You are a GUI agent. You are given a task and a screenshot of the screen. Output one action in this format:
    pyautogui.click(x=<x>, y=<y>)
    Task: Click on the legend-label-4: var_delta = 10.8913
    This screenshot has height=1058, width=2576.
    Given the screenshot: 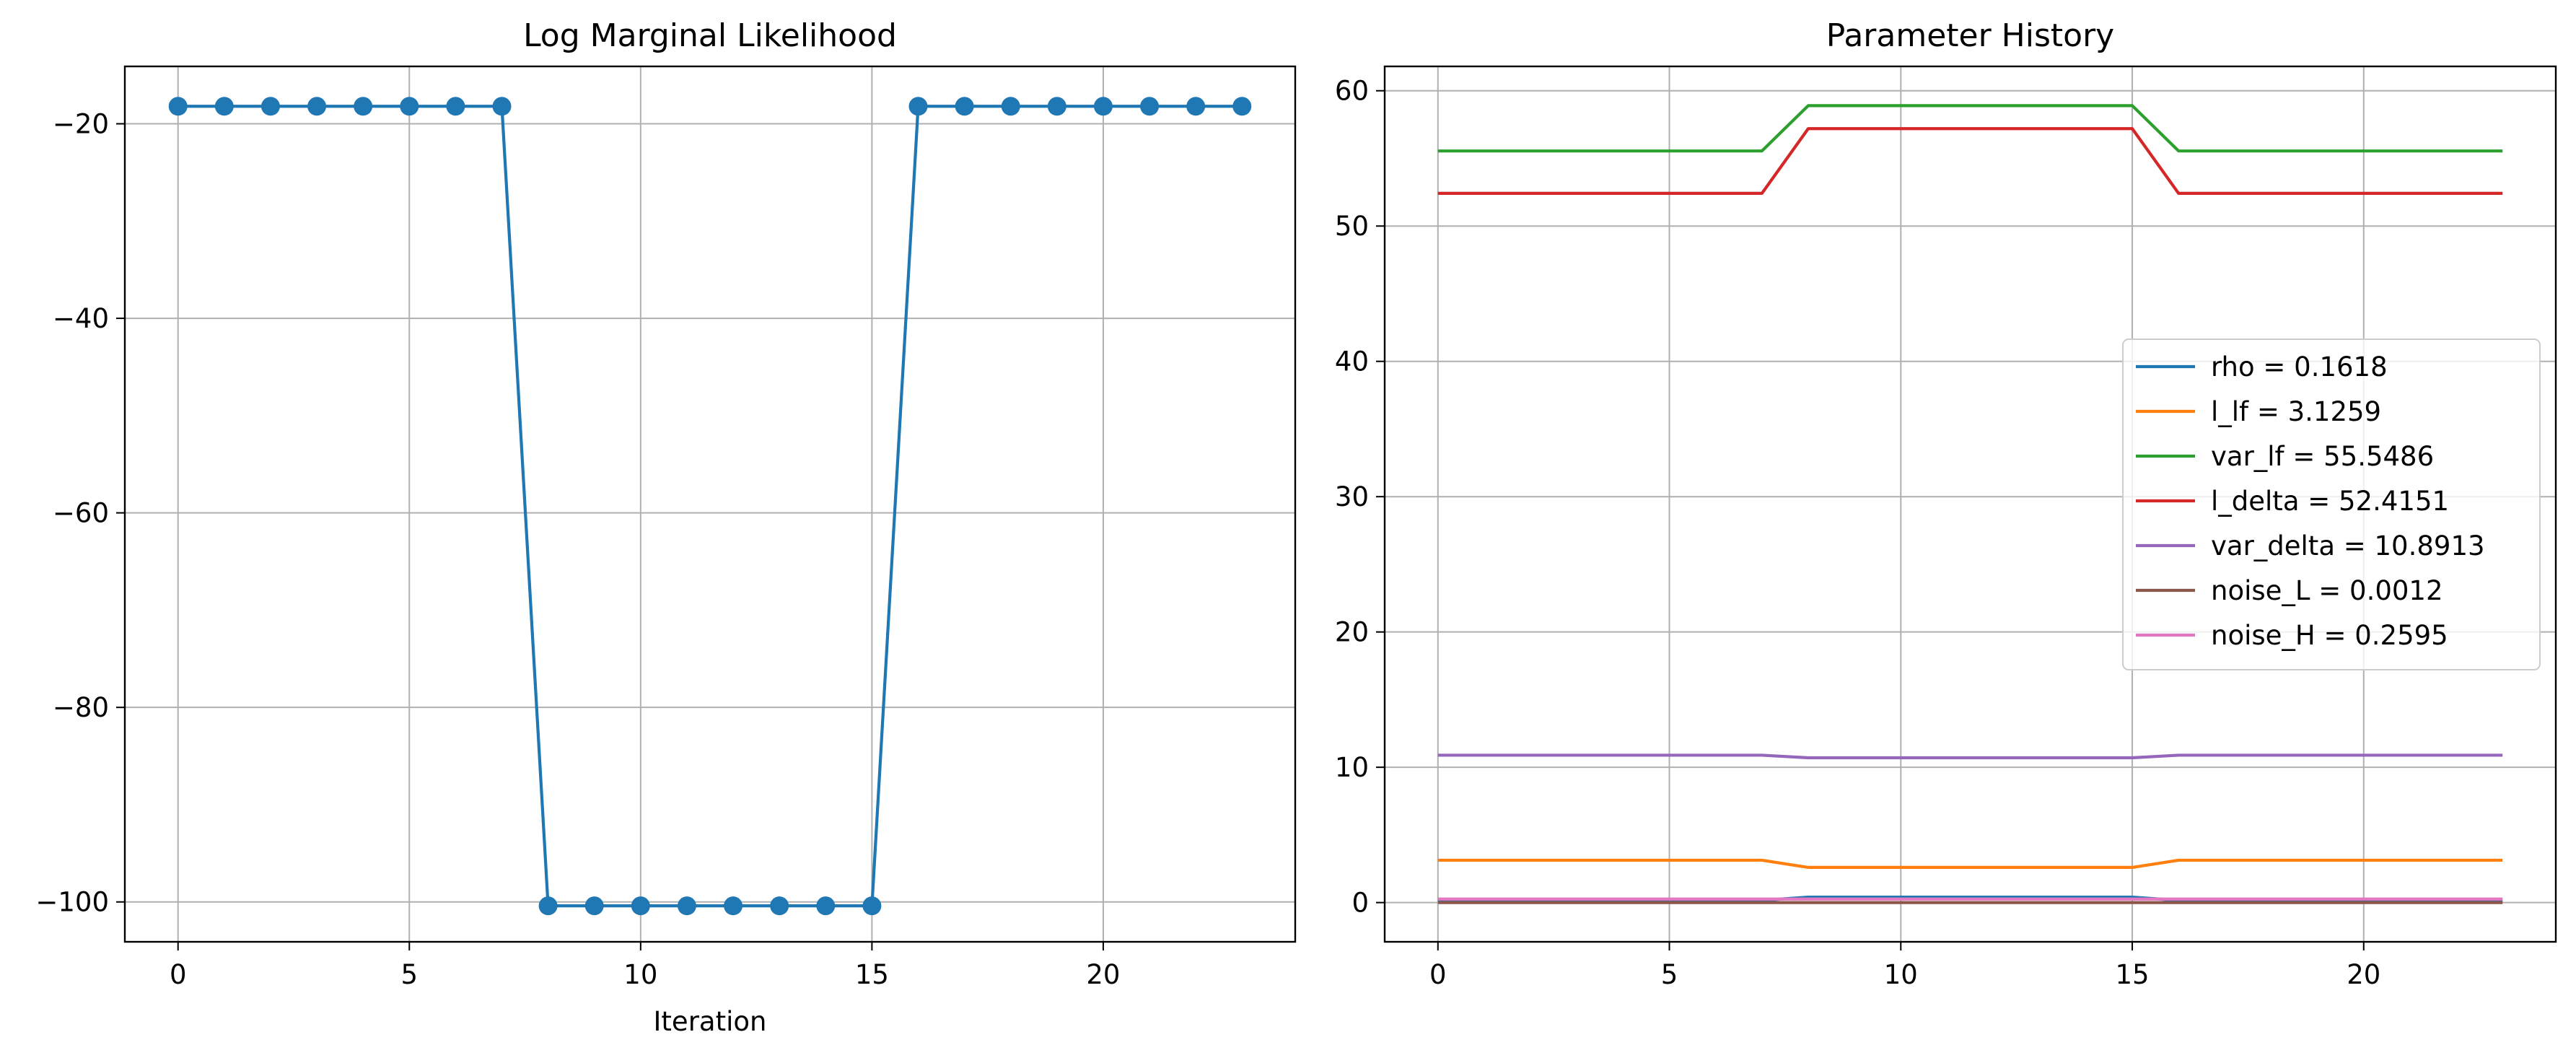 What is the action you would take?
    pyautogui.click(x=2348, y=545)
    